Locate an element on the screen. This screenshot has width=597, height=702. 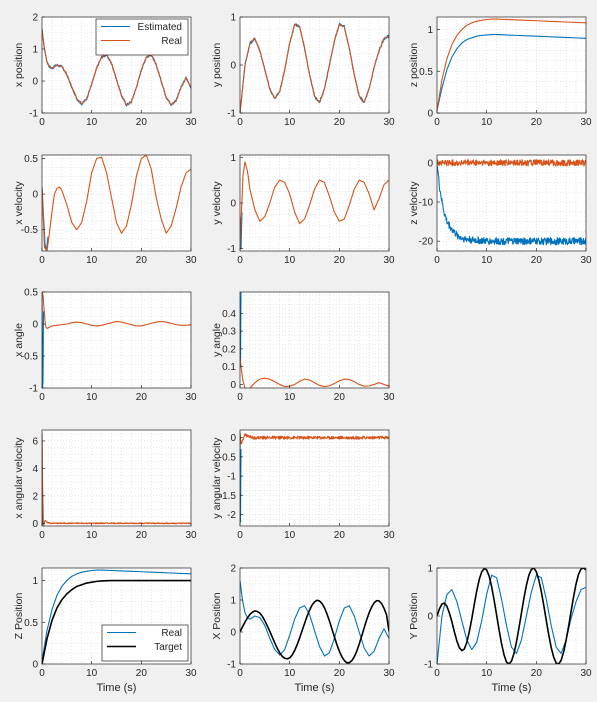
chart-zpos2: 0 10 20 30 0 0.5 1 Z Position Time (s) Real Target is located at coordinates (105, 630).